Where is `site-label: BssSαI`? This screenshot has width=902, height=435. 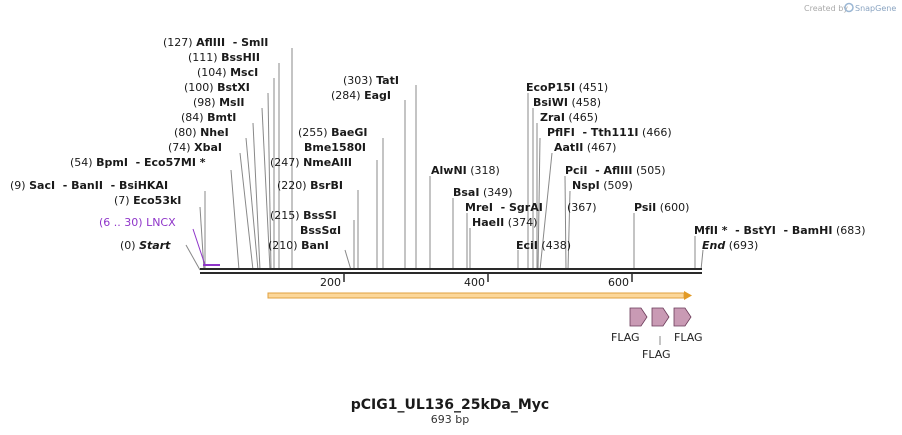
site-label: BssSαI is located at coordinates (320, 230).